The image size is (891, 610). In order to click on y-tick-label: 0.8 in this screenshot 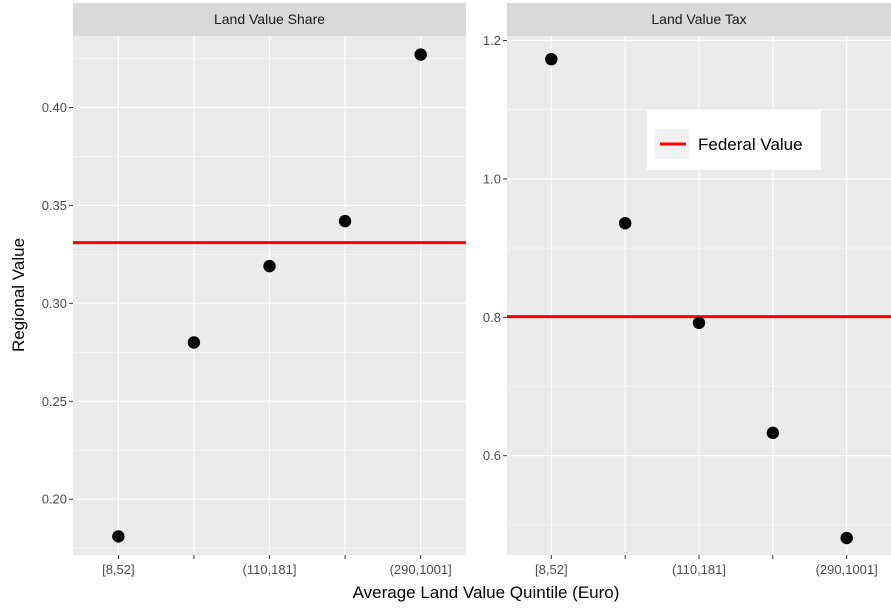, I will do `click(492, 317)`.